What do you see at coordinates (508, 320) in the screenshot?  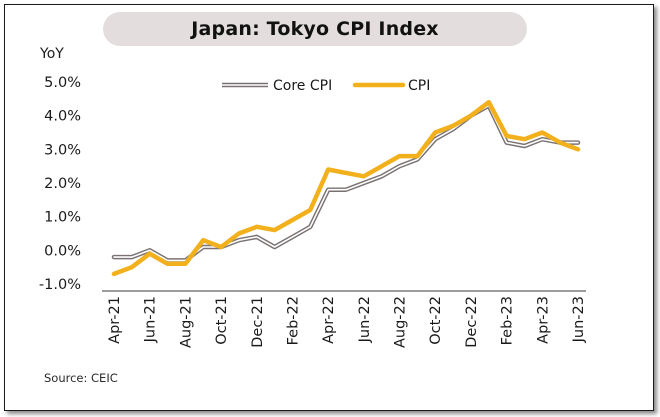 I see `x-tick-label: Feb-23` at bounding box center [508, 320].